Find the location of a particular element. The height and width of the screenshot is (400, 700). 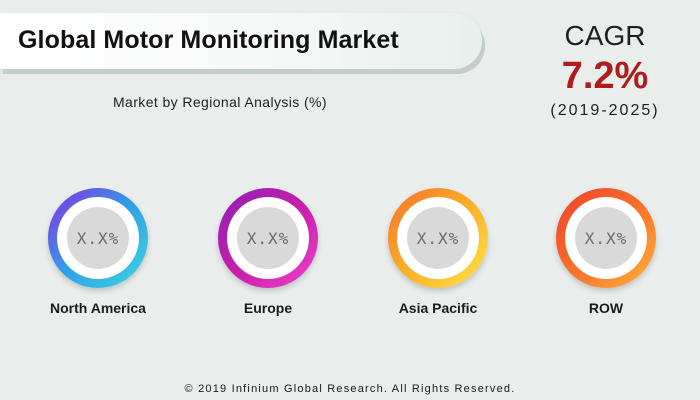

cagr-label: CAGR is located at coordinates (605, 35).